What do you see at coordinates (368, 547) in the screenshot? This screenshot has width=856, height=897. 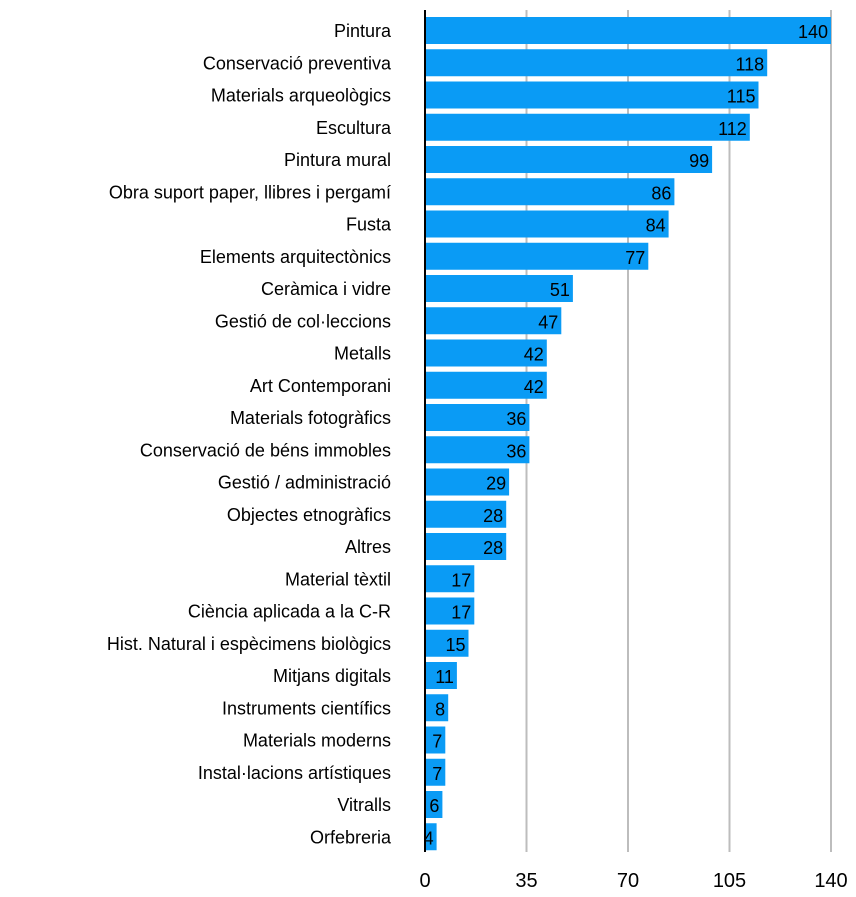 I see `category-label: Altres` at bounding box center [368, 547].